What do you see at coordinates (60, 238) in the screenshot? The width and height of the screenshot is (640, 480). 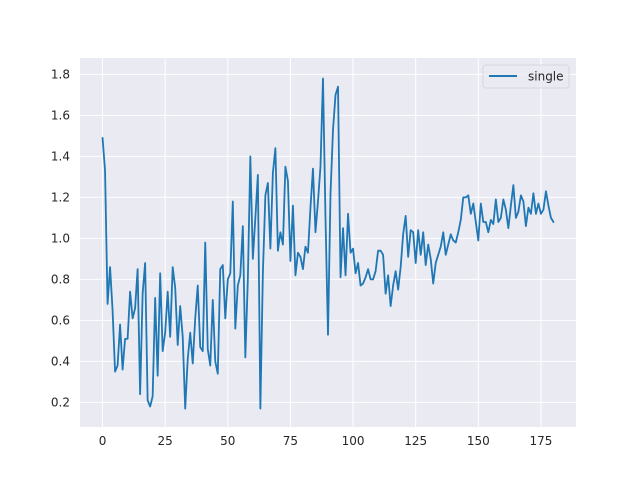 I see `y-tick-label: 1.0` at bounding box center [60, 238].